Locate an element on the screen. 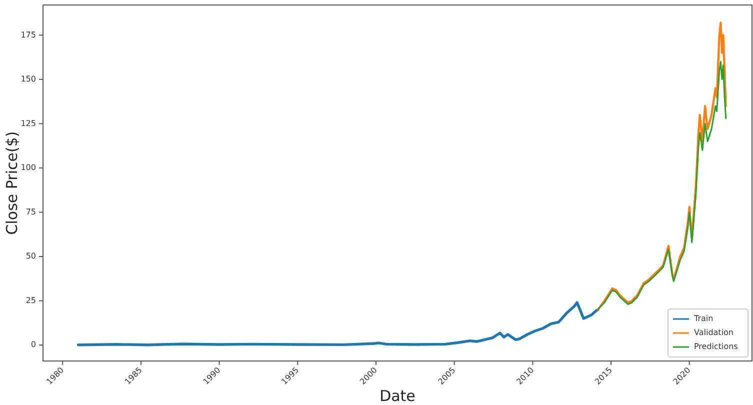 The width and height of the screenshot is (753, 405). y-tick-label: 150 is located at coordinates (28, 79).